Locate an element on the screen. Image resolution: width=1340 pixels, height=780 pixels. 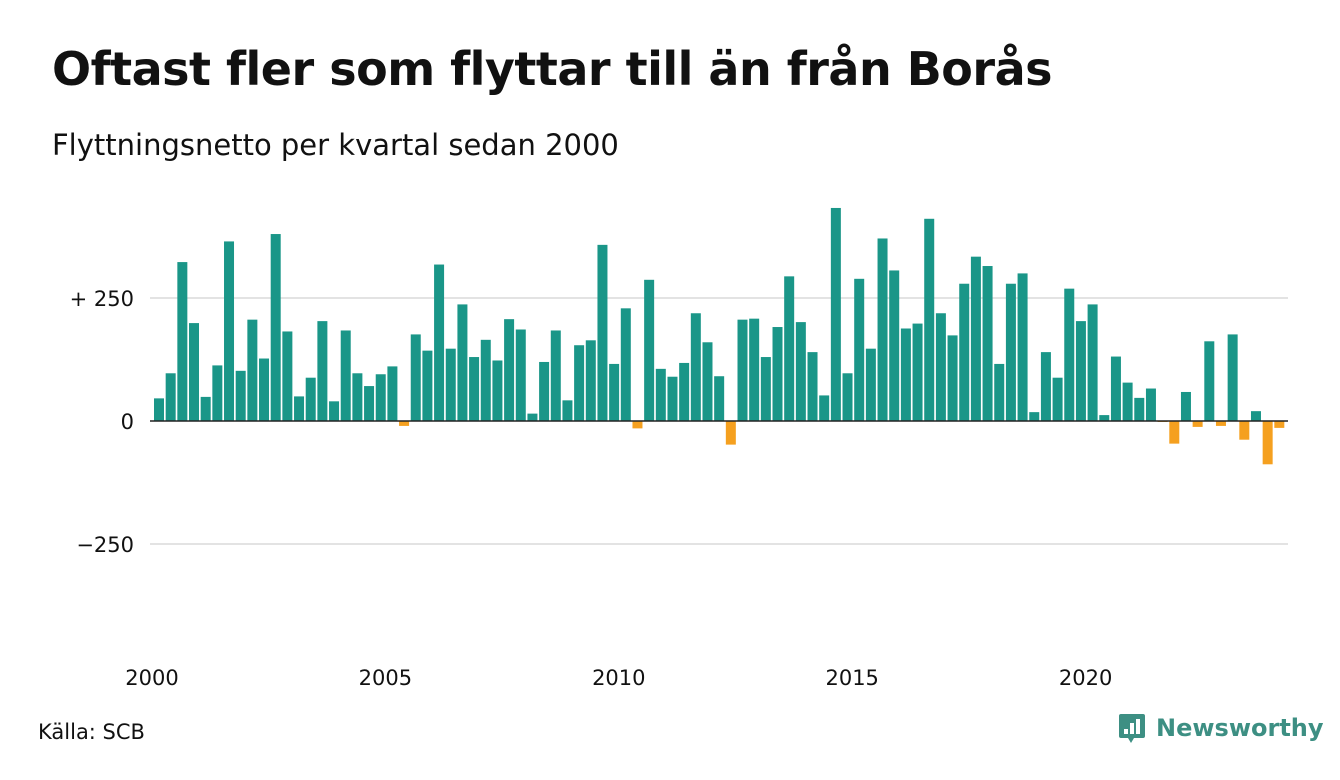
x-tick-label: 2010 is located at coordinates (618, 678).